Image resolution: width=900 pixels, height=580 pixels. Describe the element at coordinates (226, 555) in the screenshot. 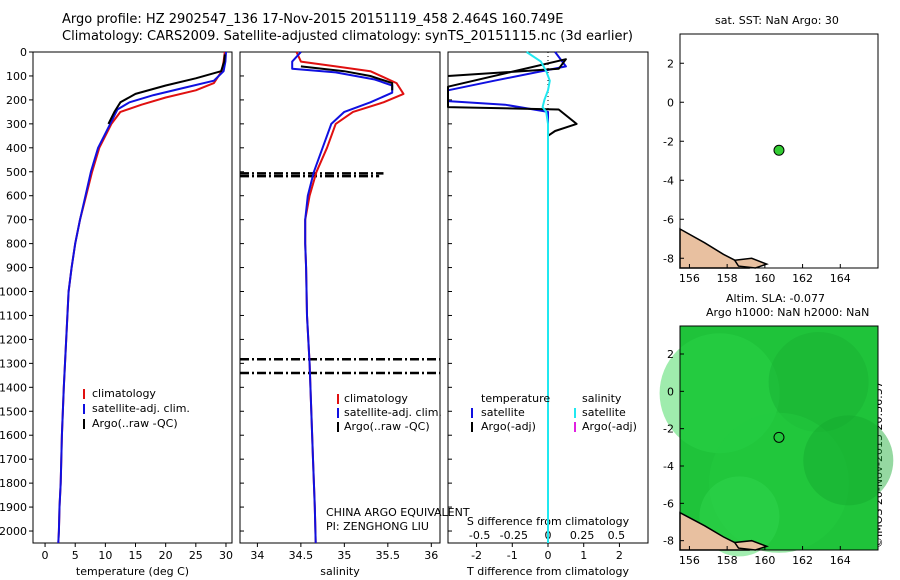

I see `temperature-x-tick-label: 30` at that location.